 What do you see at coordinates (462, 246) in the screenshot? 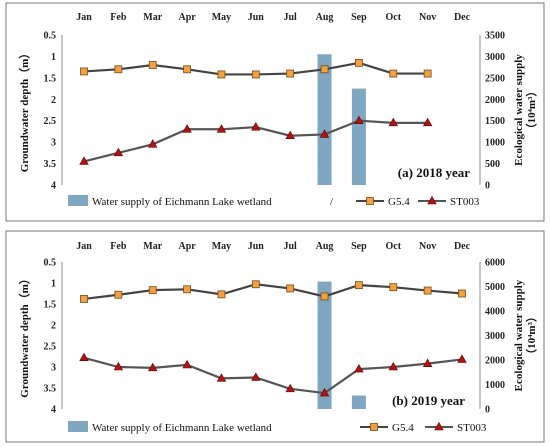
I see `month-label: Dec` at bounding box center [462, 246].